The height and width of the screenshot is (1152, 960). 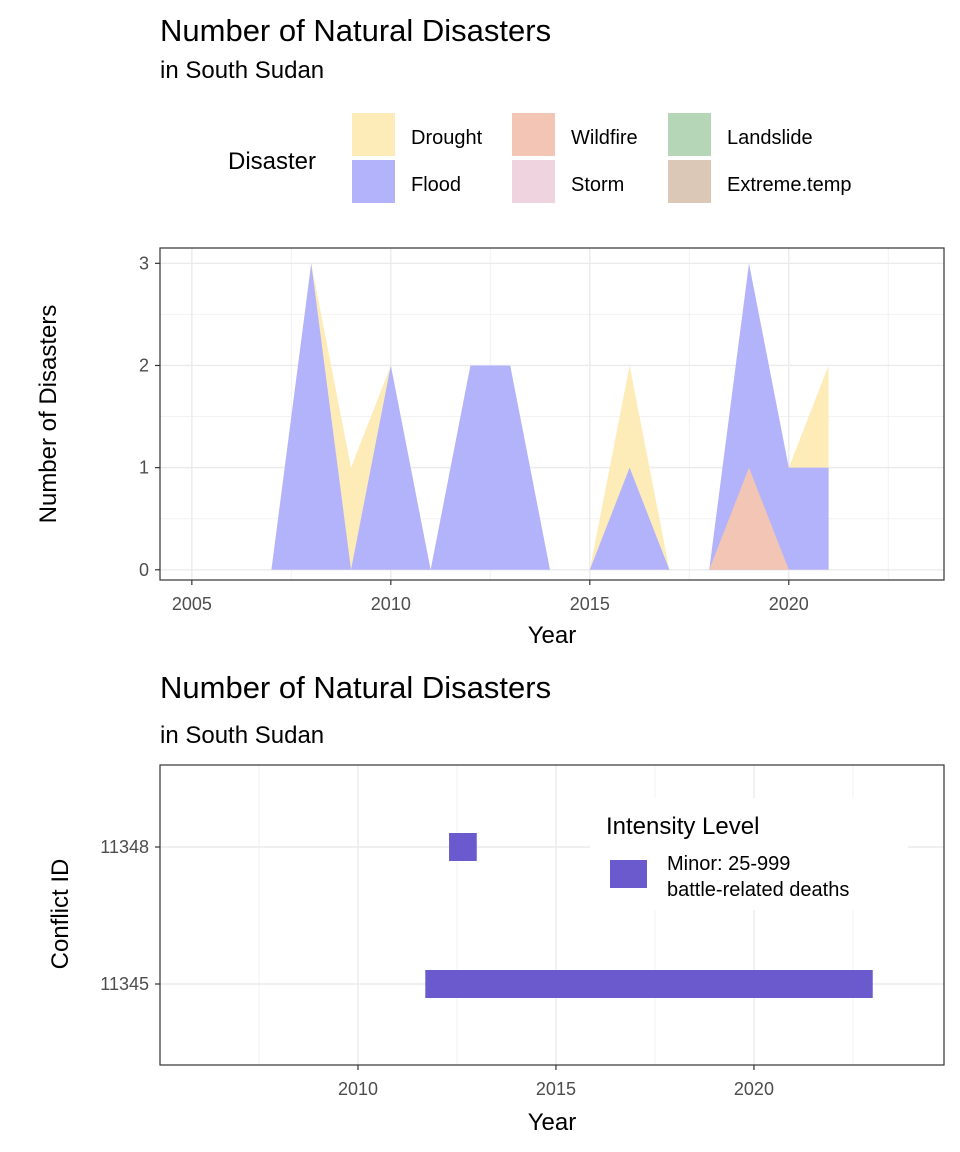 I want to click on legend-title: Disaster, so click(x=272, y=161).